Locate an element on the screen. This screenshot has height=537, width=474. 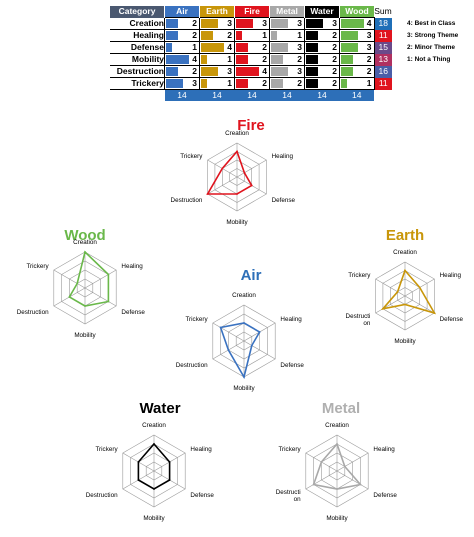
table-row: Creation 2 3 3 3 3 4 18 is located at coordinates (251, 23).